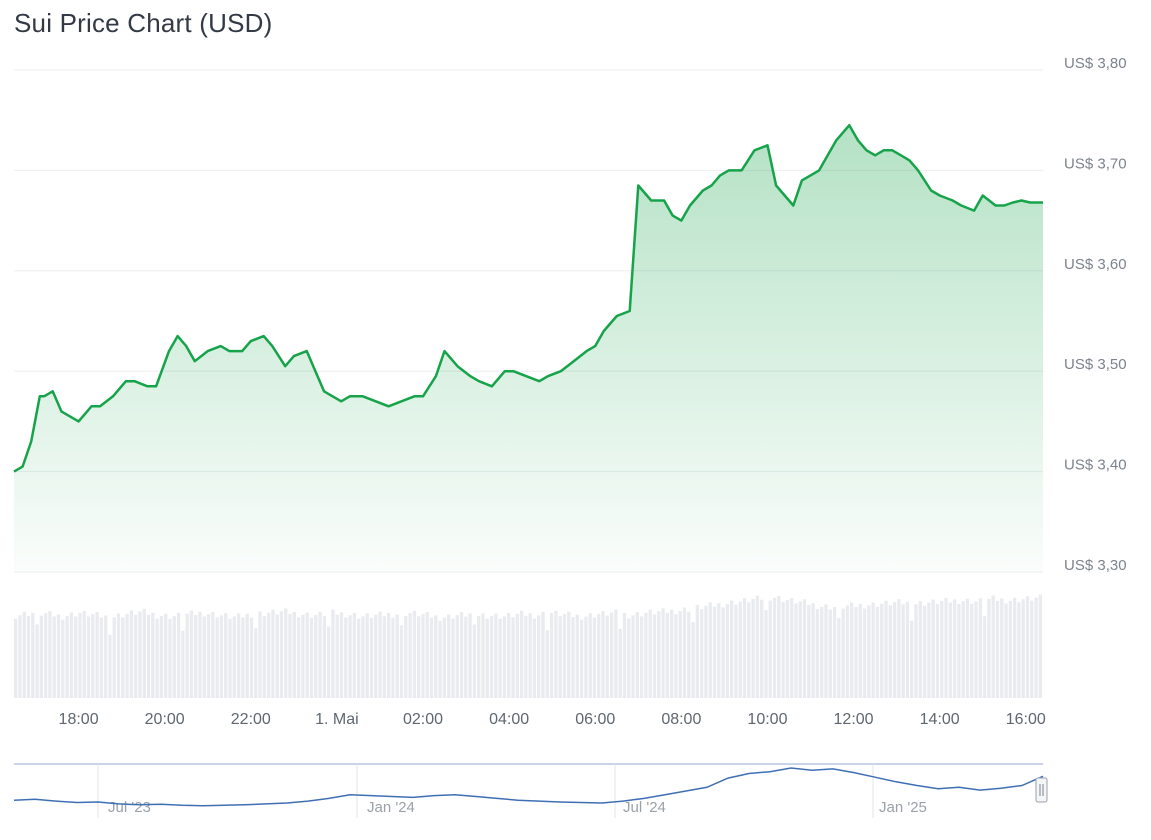  Describe the element at coordinates (530, 790) in the screenshot. I see `range-navigator: Jul '23 Jan '24 Jul '24 Jan '25` at that location.